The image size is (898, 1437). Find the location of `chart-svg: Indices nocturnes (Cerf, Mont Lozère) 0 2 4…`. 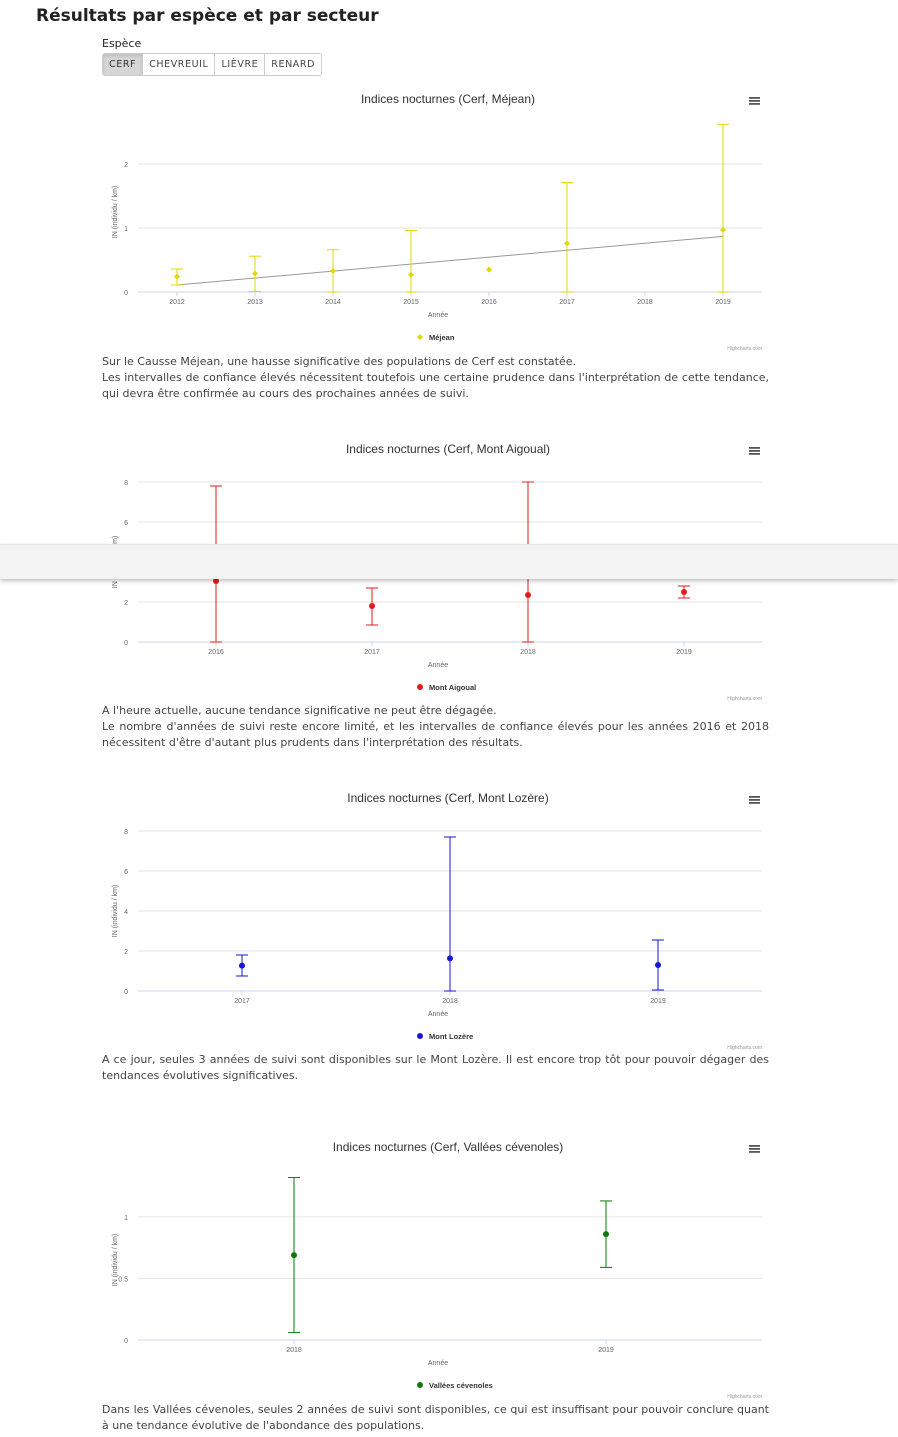

chart-svg: Indices nocturnes (Cerf, Mont Lozère) 0 2 4… is located at coordinates (437, 921).